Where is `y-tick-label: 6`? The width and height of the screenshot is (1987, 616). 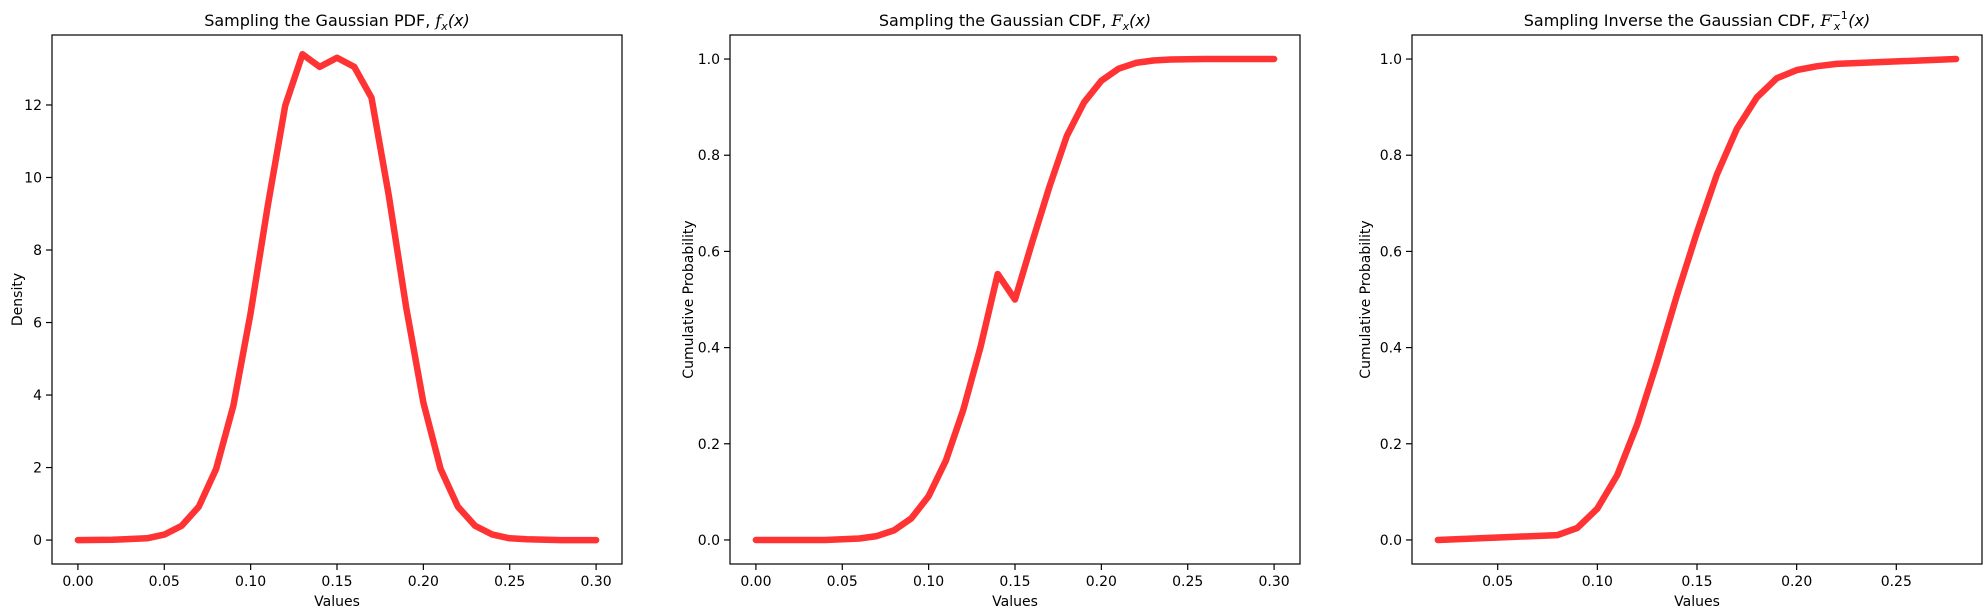 y-tick-label: 6 is located at coordinates (37, 324).